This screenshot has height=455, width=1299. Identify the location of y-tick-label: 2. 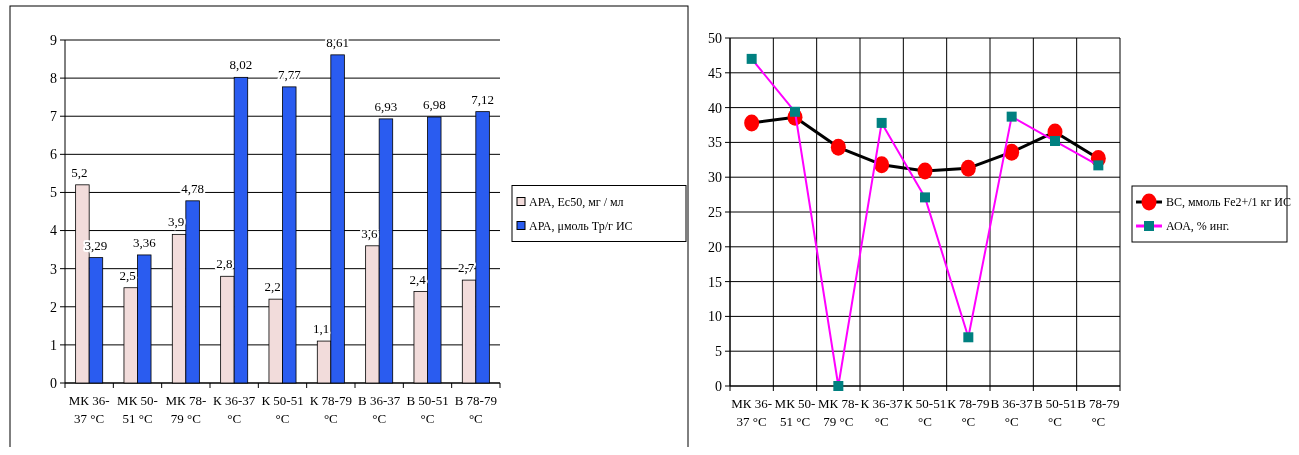
(53, 307).